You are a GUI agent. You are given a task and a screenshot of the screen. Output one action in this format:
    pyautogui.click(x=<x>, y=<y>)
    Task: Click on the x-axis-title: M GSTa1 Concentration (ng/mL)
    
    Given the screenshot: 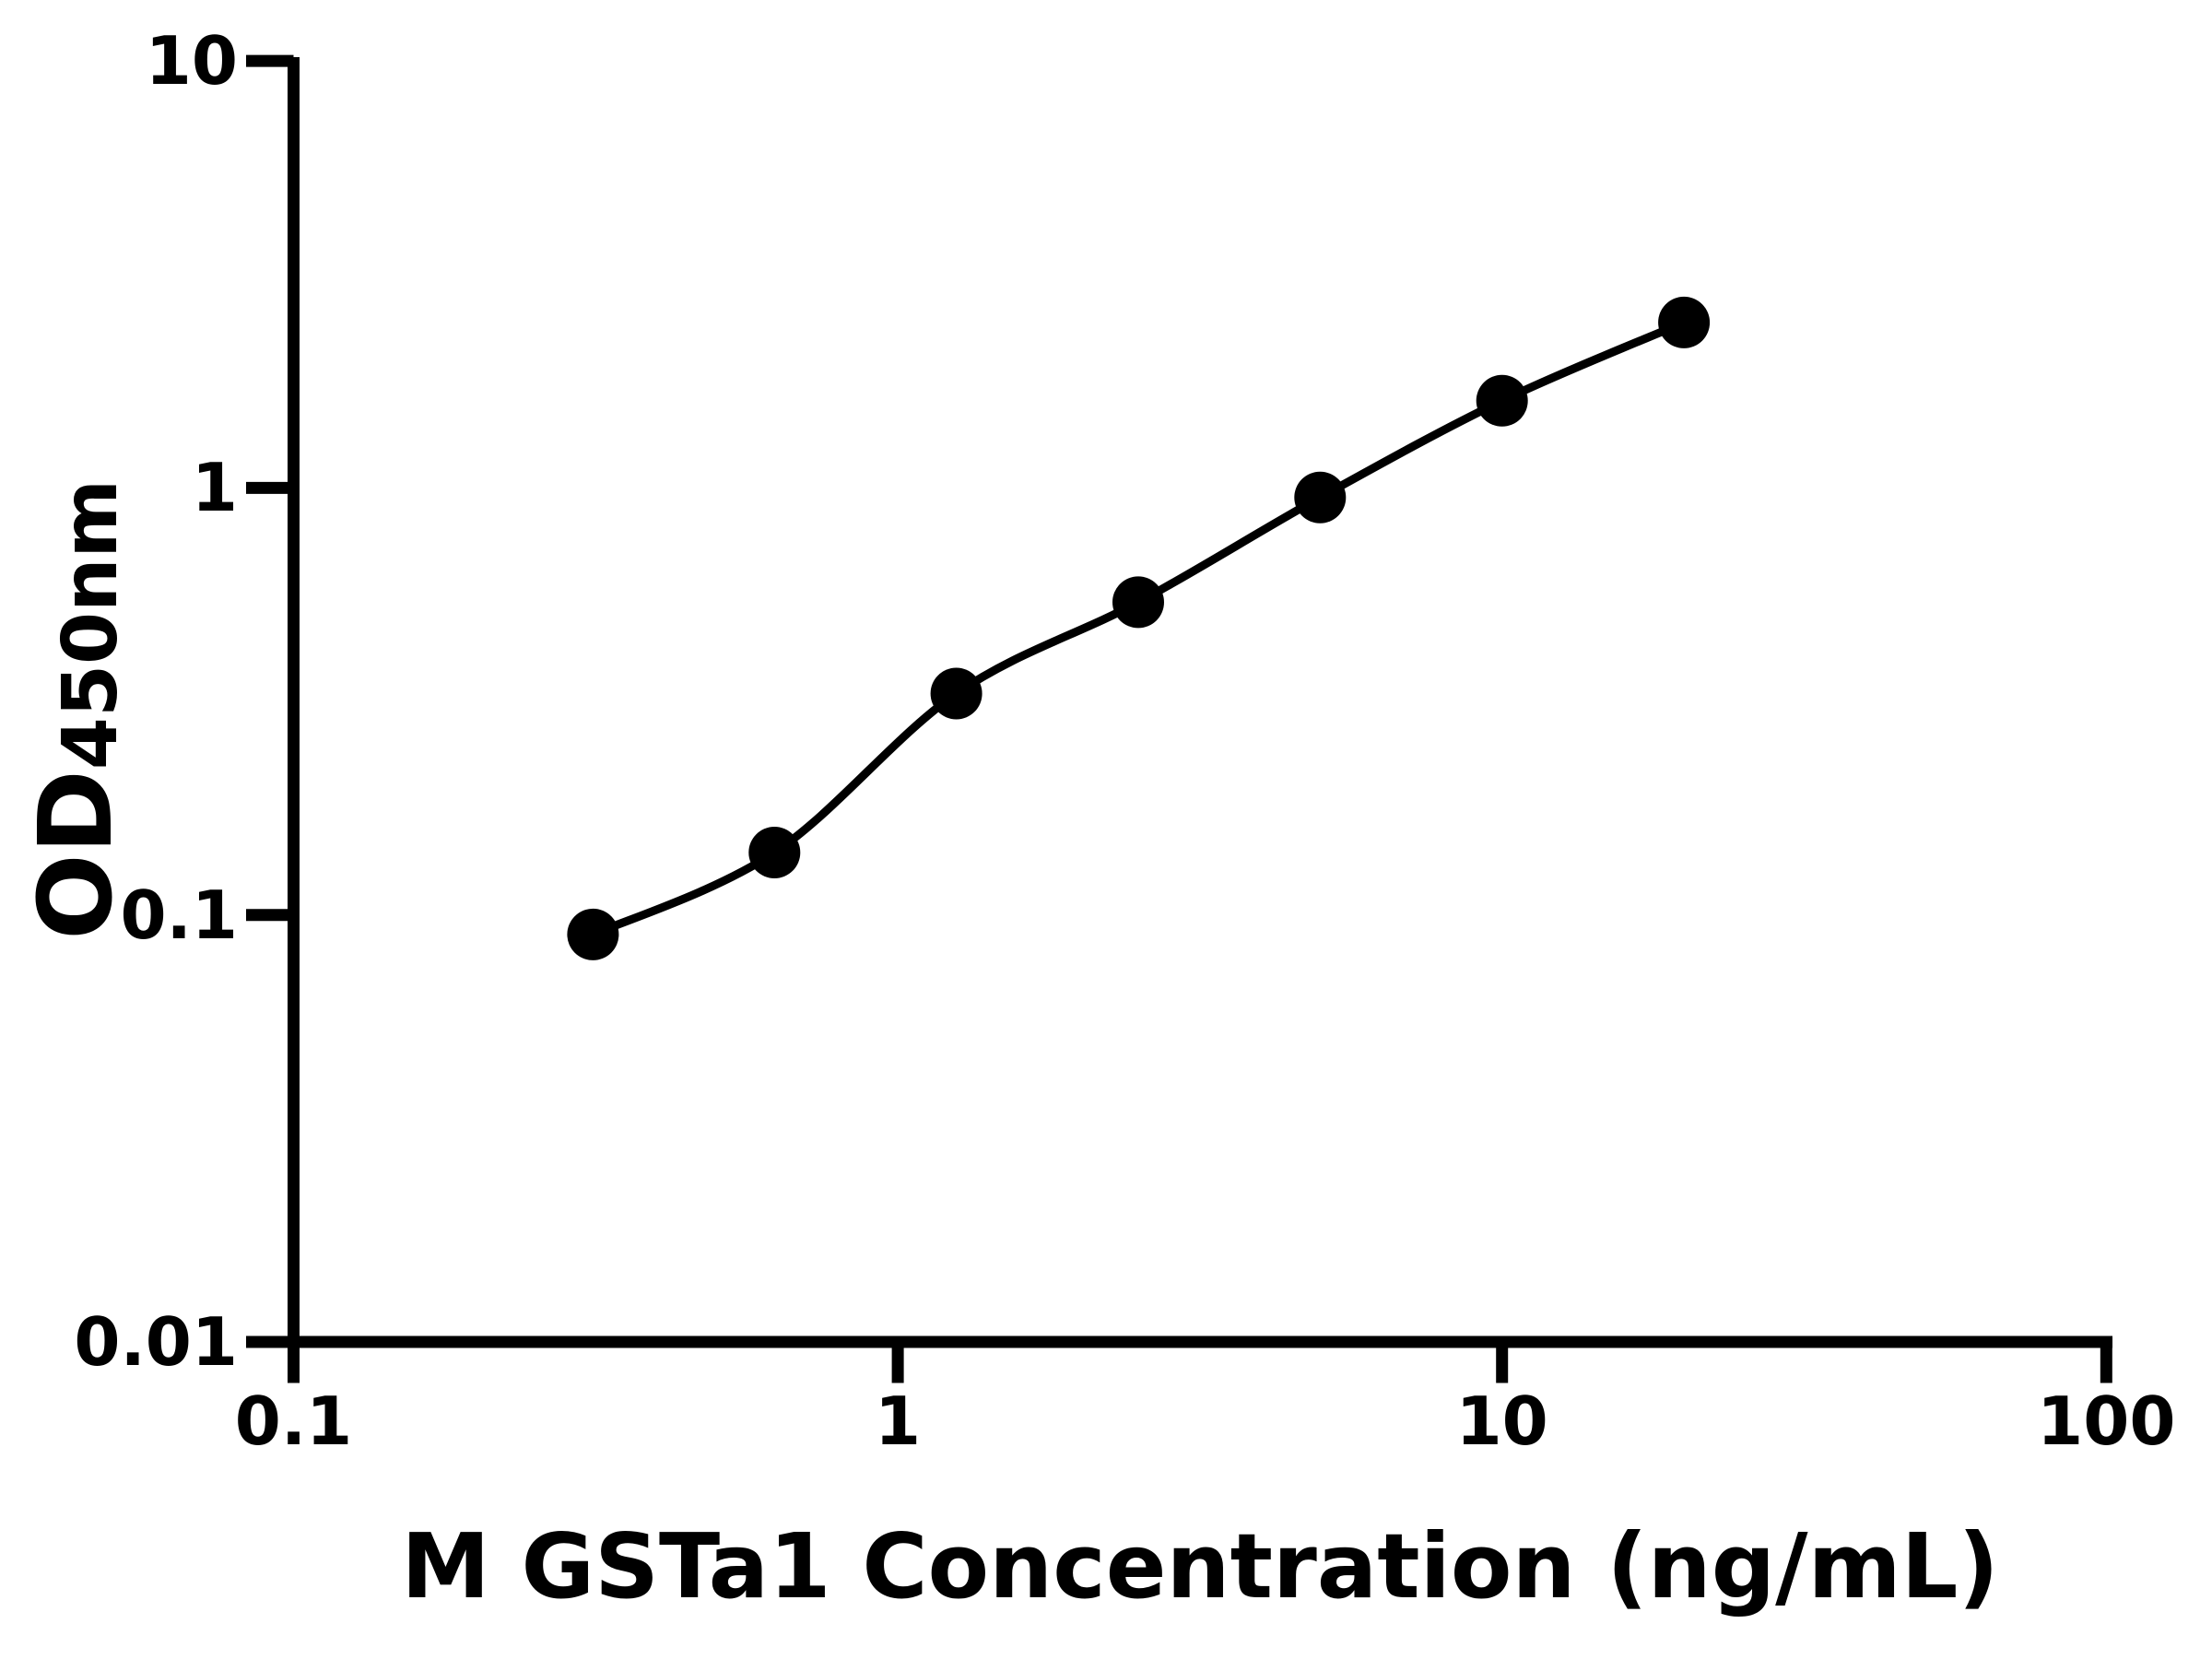 What is the action you would take?
    pyautogui.click(x=1200, y=1566)
    